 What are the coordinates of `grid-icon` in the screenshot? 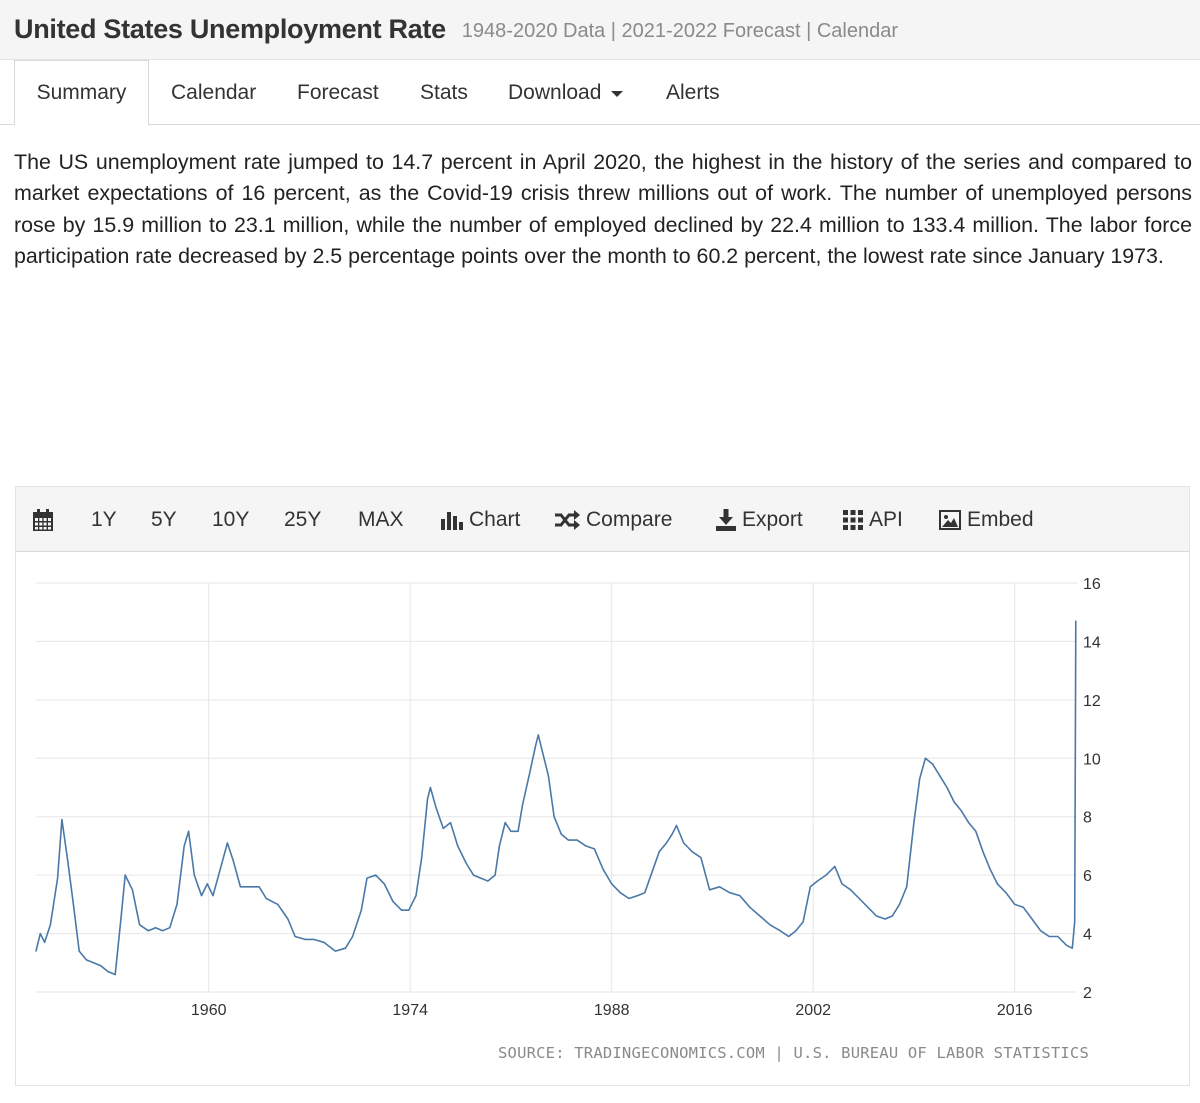 It's located at (853, 519).